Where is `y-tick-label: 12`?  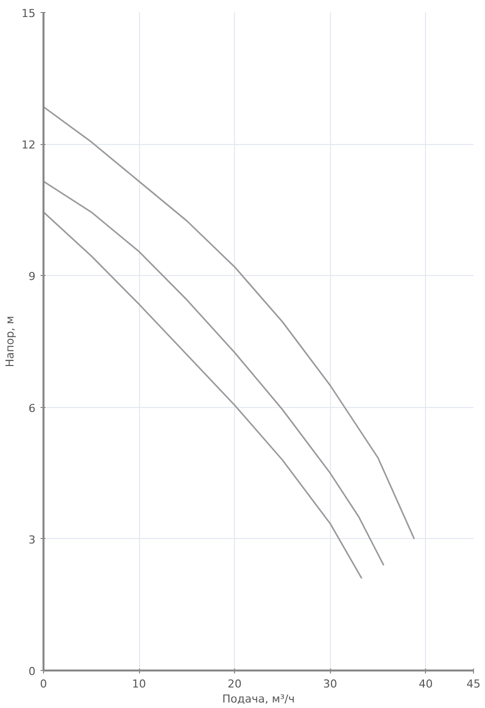
y-tick-label: 12 is located at coordinates (29, 145).